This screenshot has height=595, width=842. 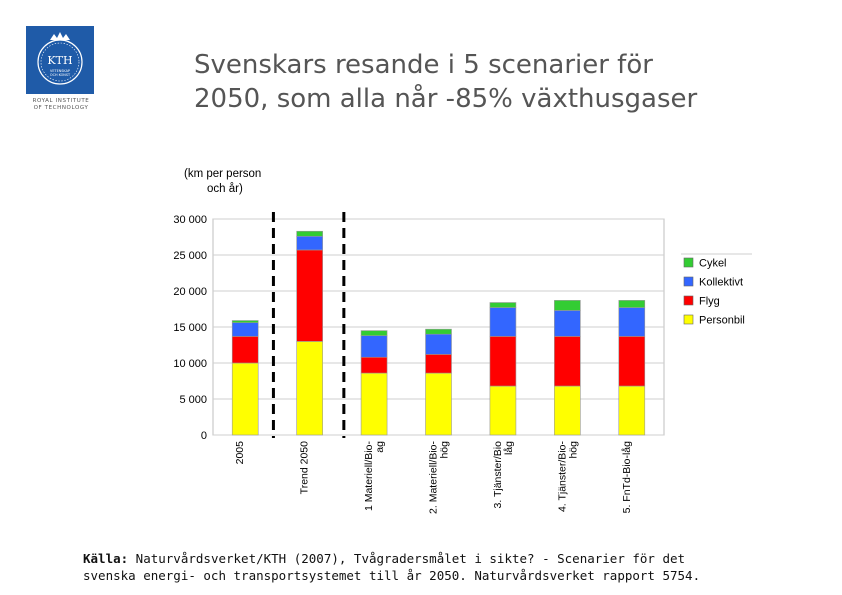 I want to click on kth-logo: KTH VETENSKAP OCH KONST, so click(x=60, y=60).